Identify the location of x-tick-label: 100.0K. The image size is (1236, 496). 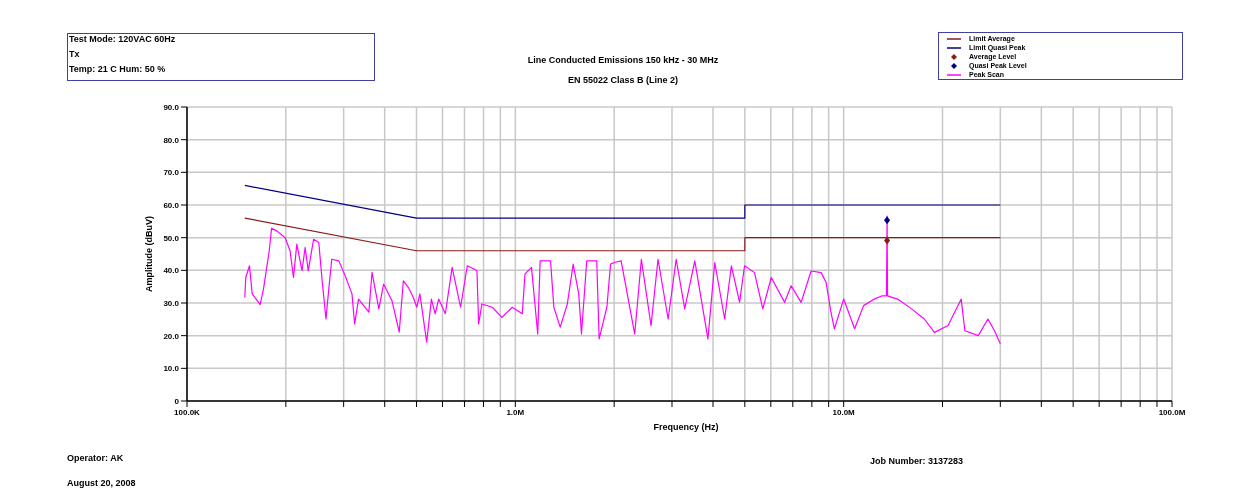
(187, 412).